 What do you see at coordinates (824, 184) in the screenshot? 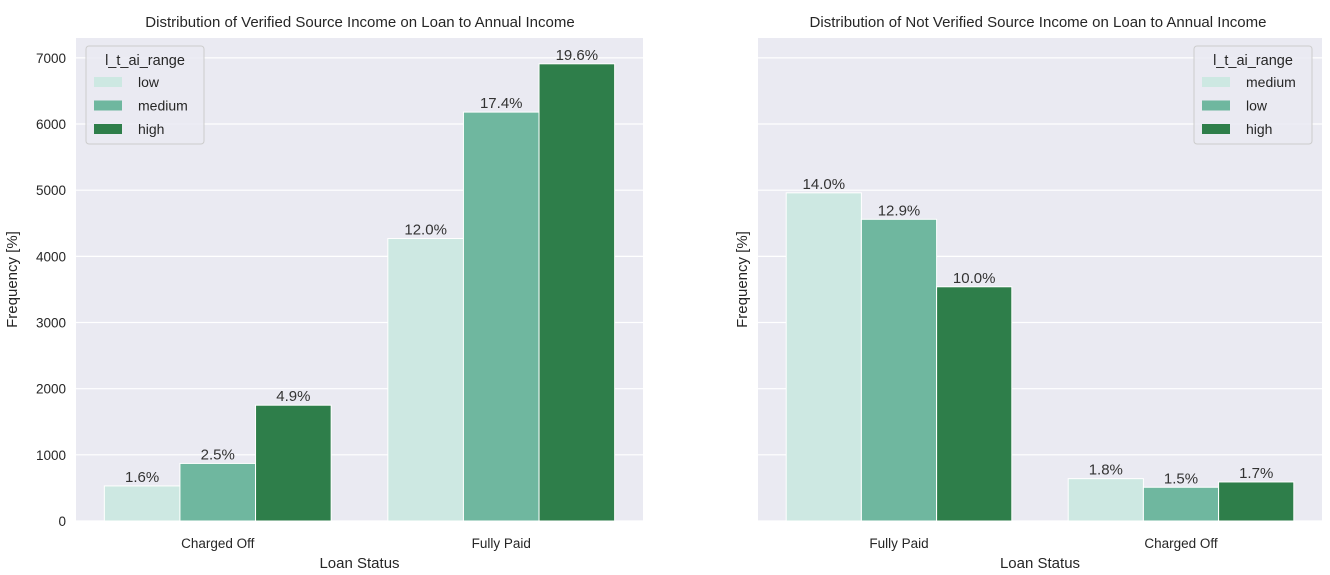
I see `bar-data-label: 14.0%` at bounding box center [824, 184].